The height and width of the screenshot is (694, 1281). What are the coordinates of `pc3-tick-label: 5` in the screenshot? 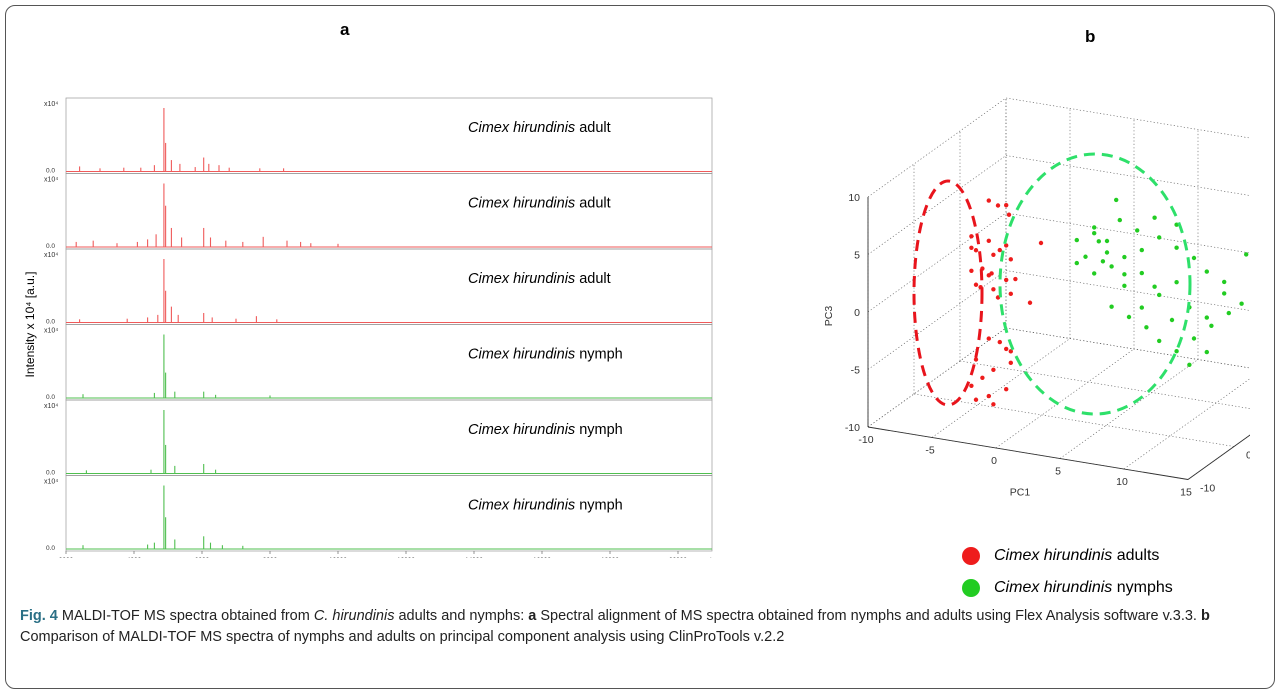 It's located at (857, 256).